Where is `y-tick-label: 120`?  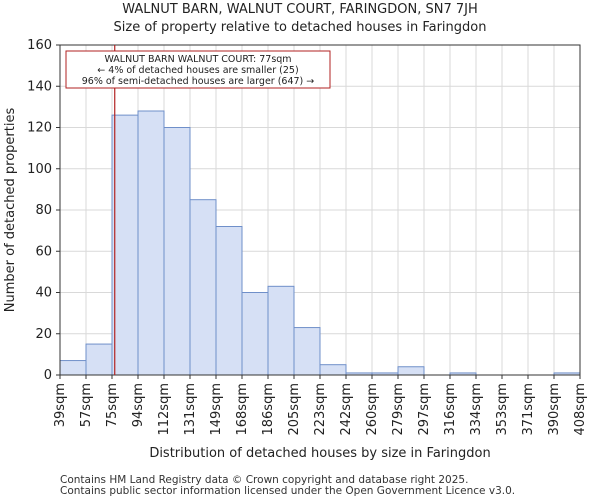
y-tick-label: 120 is located at coordinates (39, 128).